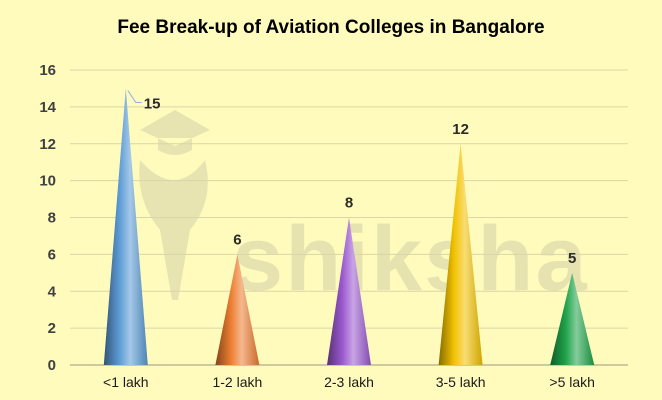 The height and width of the screenshot is (400, 662). What do you see at coordinates (47, 144) in the screenshot?
I see `y-tick-label: 12` at bounding box center [47, 144].